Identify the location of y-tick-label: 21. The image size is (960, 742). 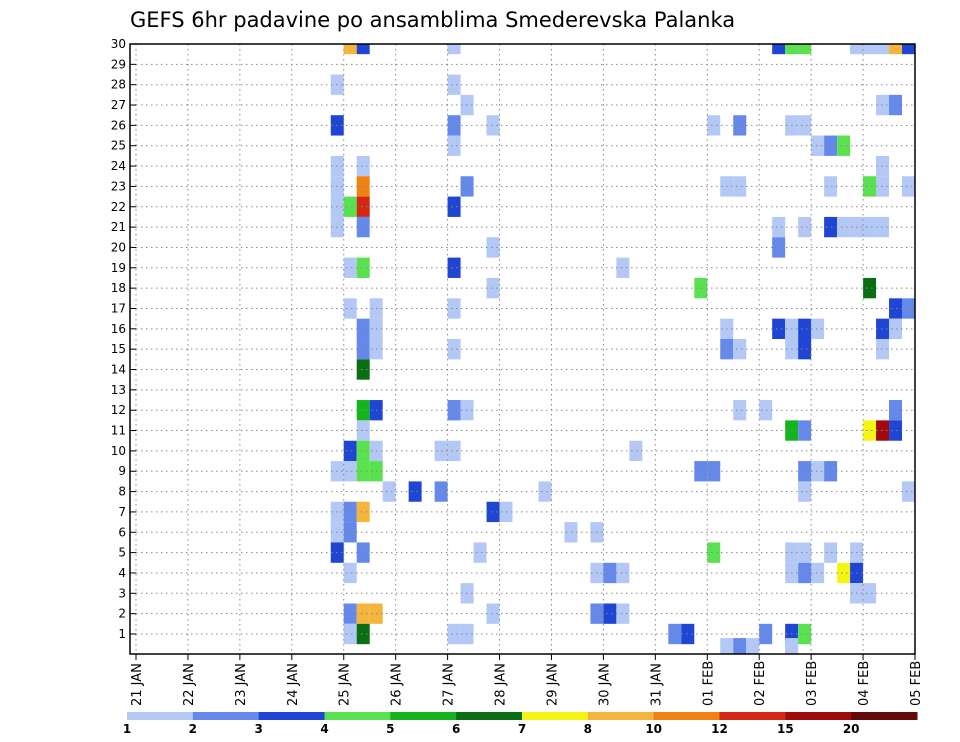
(118, 227).